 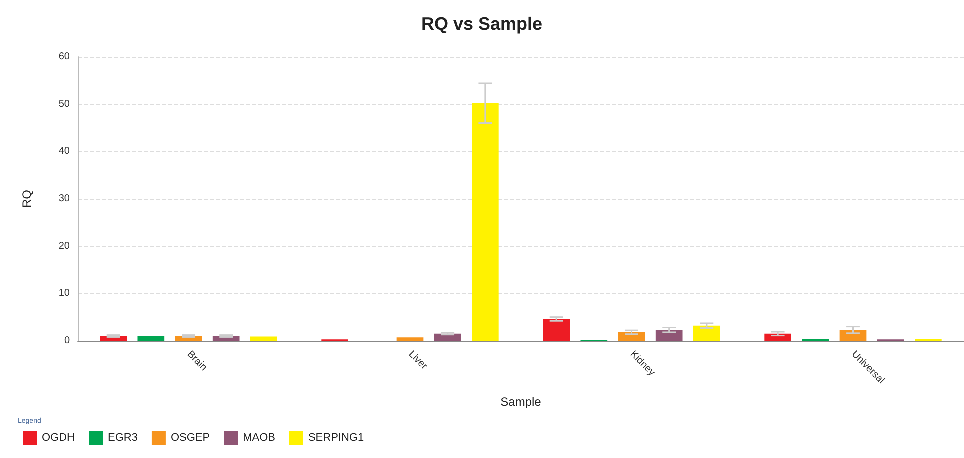 What do you see at coordinates (336, 438) in the screenshot?
I see `legend-label: SERPING1` at bounding box center [336, 438].